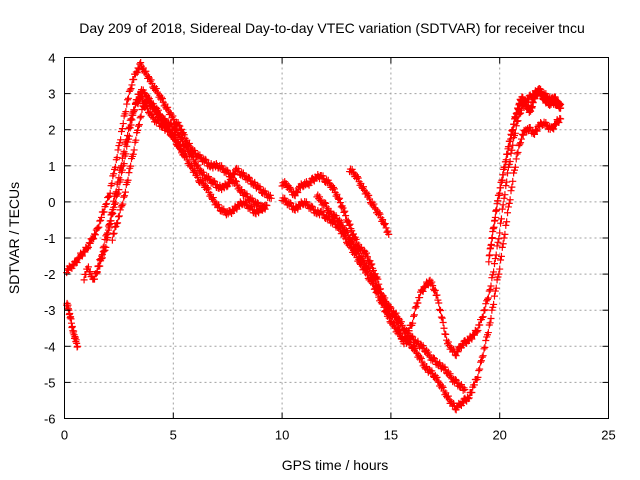 The height and width of the screenshot is (480, 640). What do you see at coordinates (50, 419) in the screenshot?
I see `y-tick-label: -6` at bounding box center [50, 419].